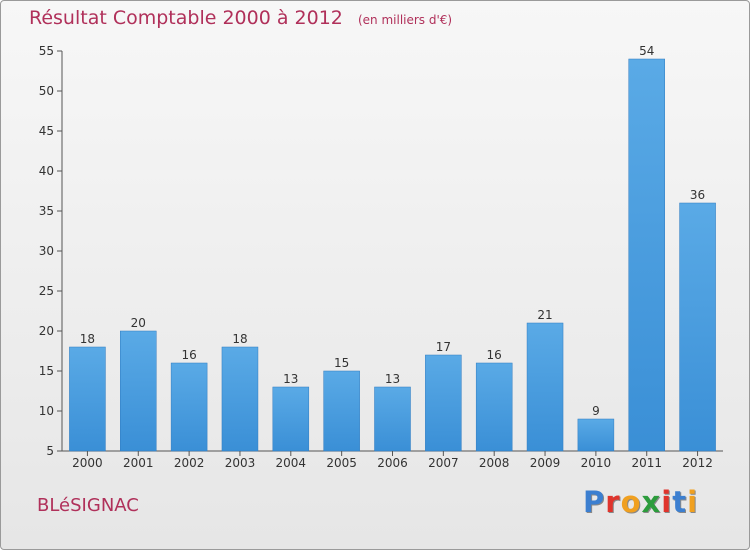 This screenshot has height=550, width=750. I want to click on bar-value-label: 36, so click(697, 195).